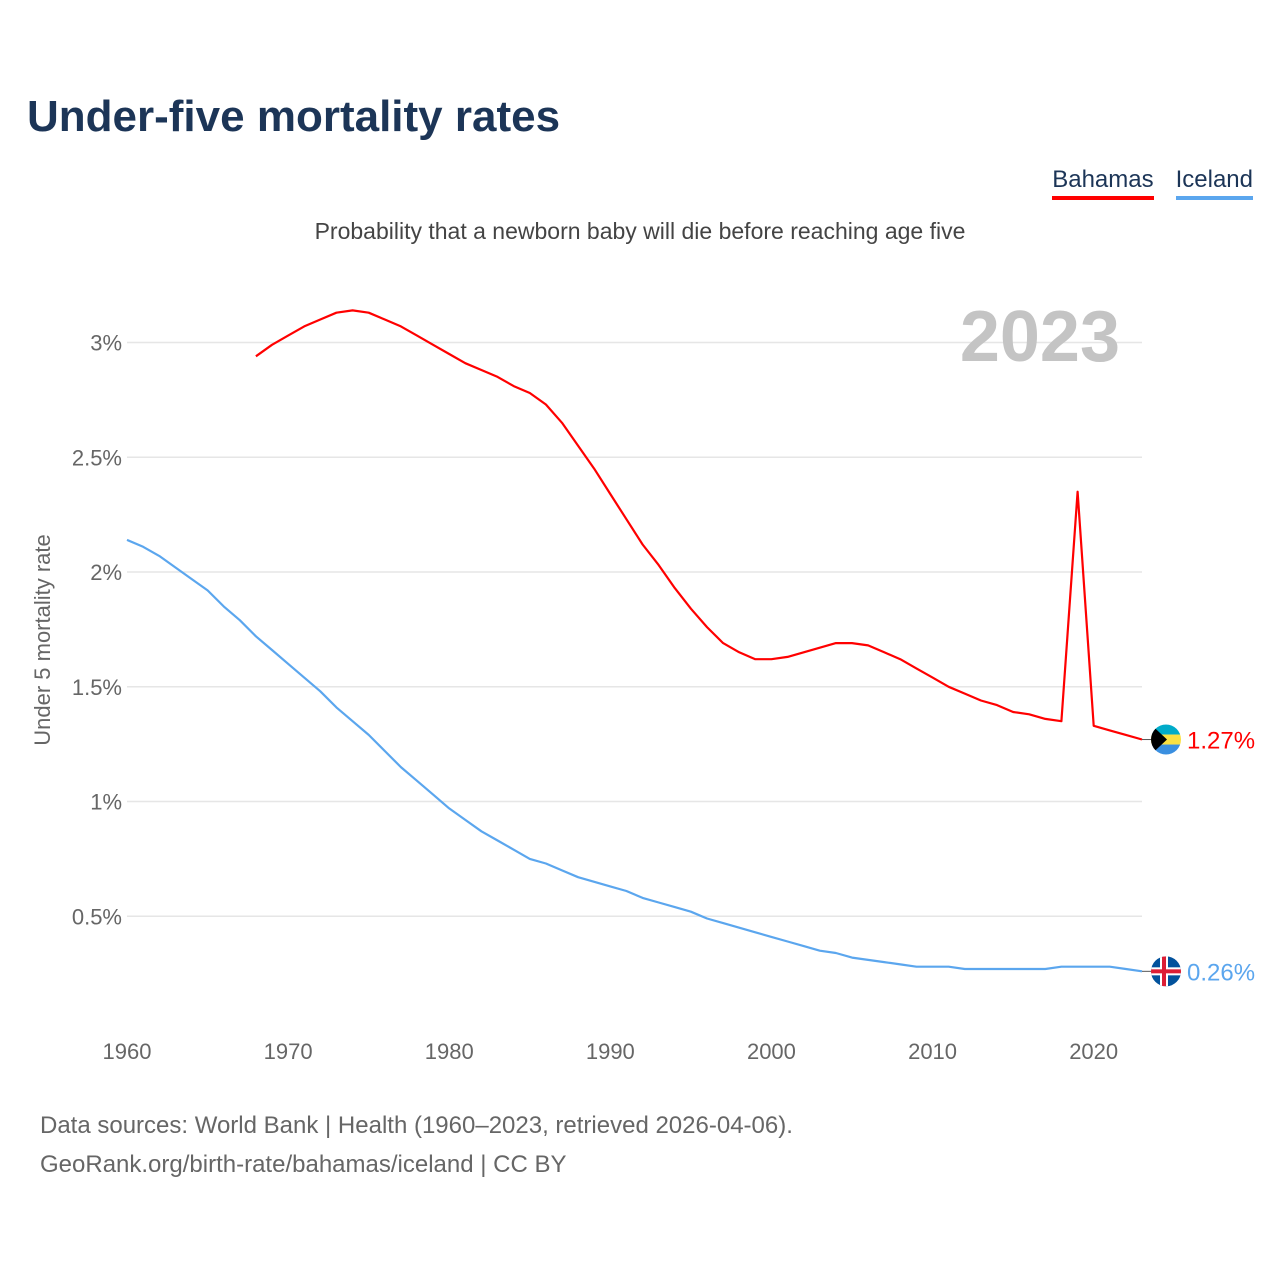 This screenshot has height=1280, width=1280. I want to click on x-tick-label: 1960, so click(127, 1051).